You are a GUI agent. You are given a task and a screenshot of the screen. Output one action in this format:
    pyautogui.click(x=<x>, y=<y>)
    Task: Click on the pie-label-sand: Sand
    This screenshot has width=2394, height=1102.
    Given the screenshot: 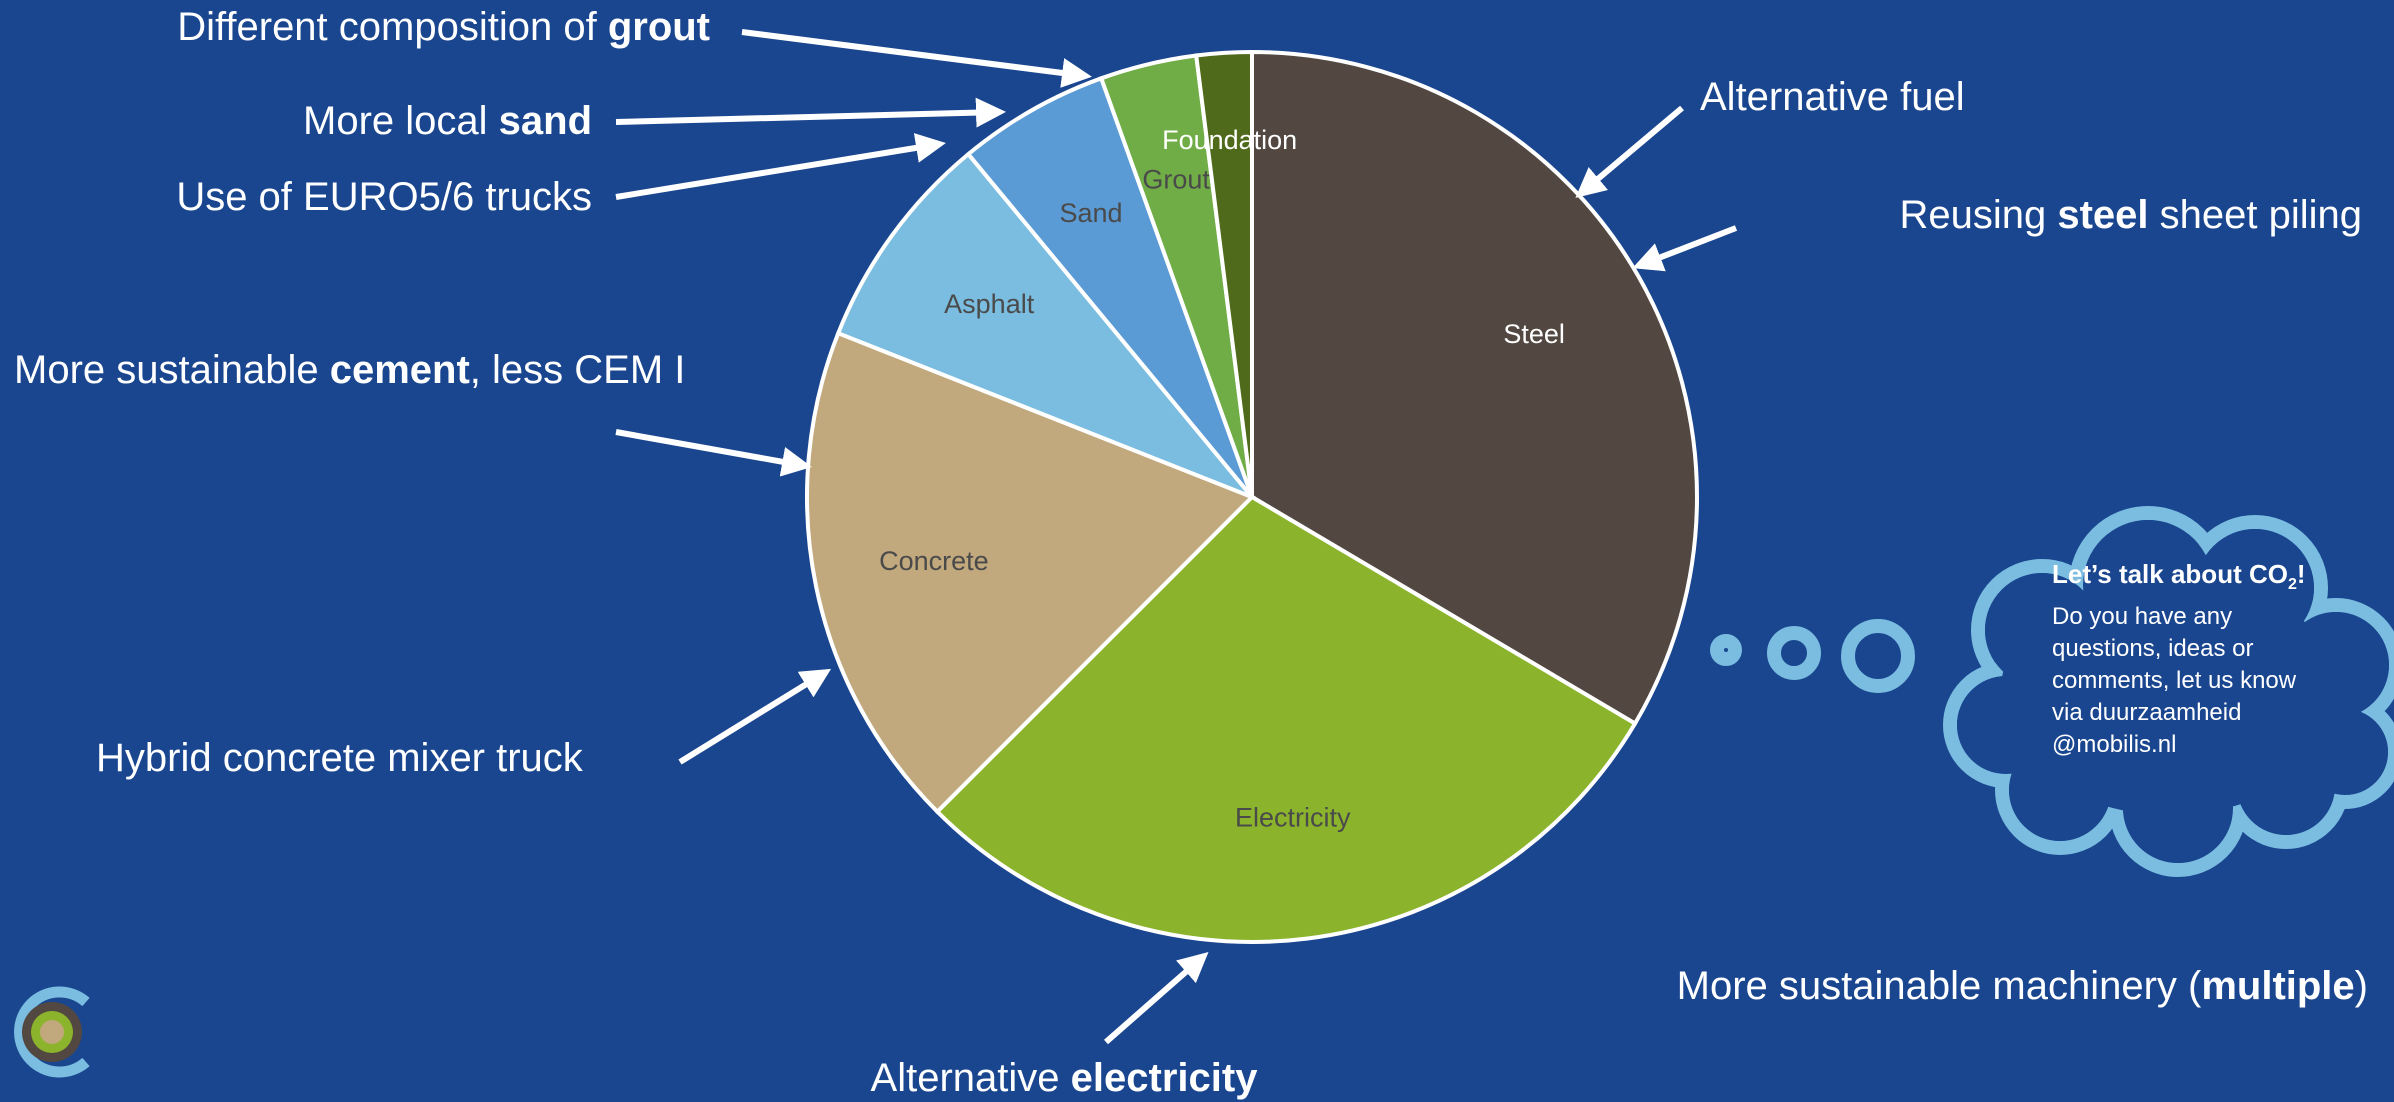 What is the action you would take?
    pyautogui.click(x=1091, y=213)
    